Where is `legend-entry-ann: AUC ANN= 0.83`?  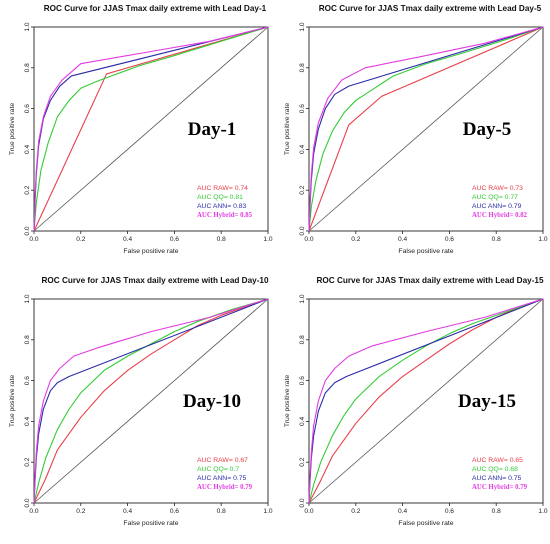
legend-entry-ann: AUC ANN= 0.83 is located at coordinates (222, 206).